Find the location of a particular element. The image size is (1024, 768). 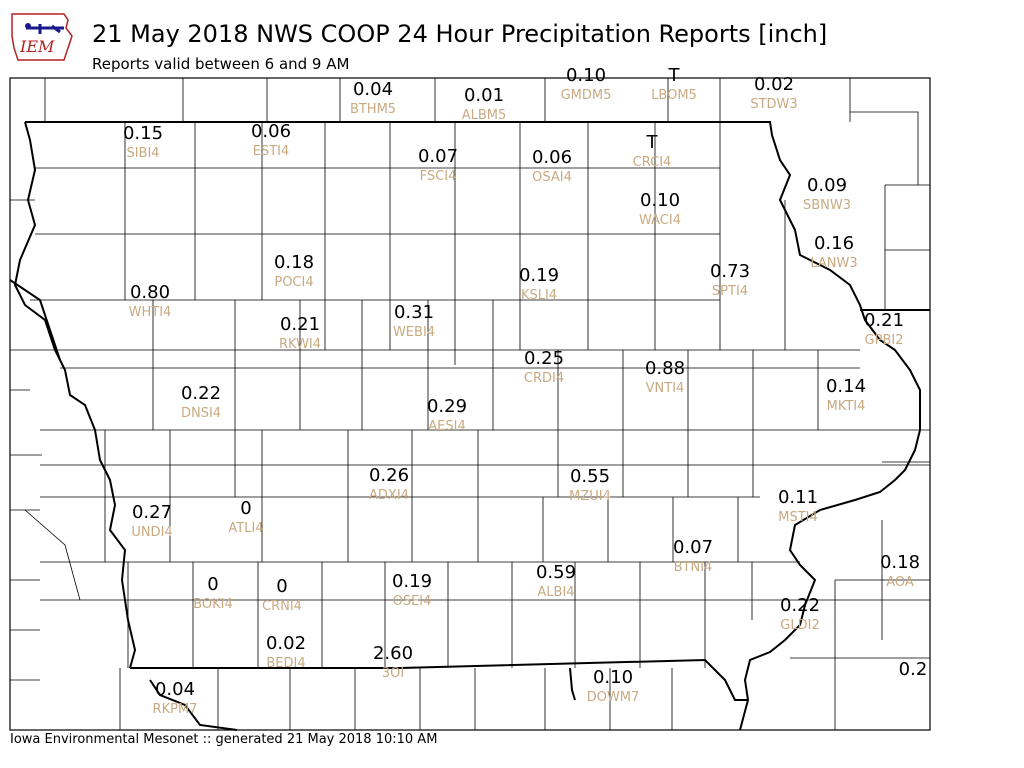

iem-logo: IEM is located at coordinates (42, 37).